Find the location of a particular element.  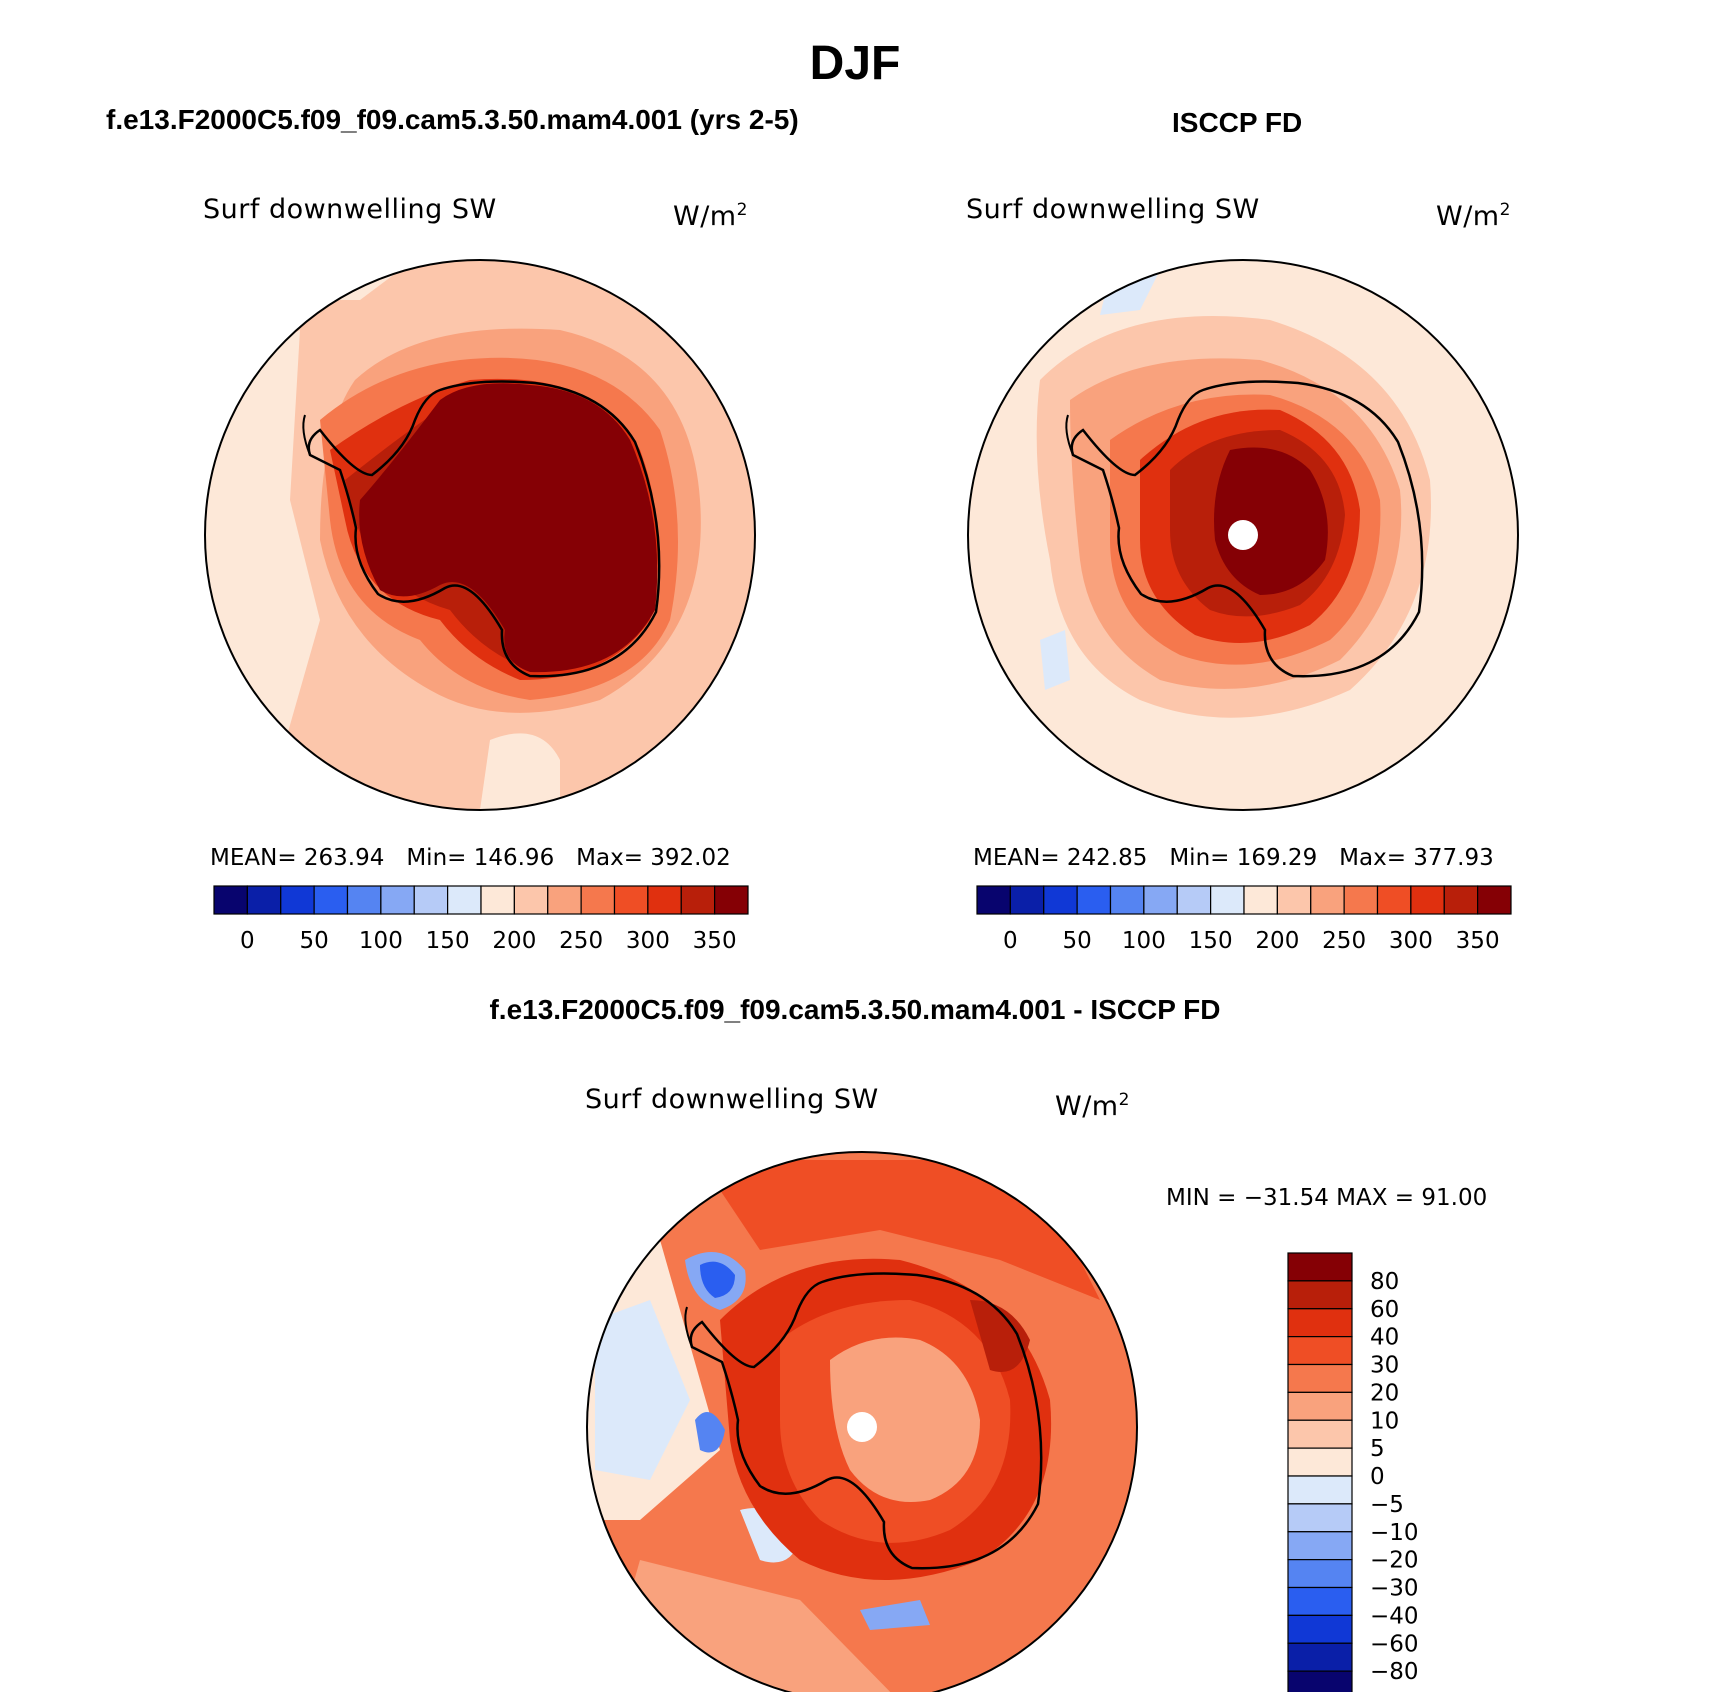

panel-3-field-west-blue is located at coordinates (642, 1390).